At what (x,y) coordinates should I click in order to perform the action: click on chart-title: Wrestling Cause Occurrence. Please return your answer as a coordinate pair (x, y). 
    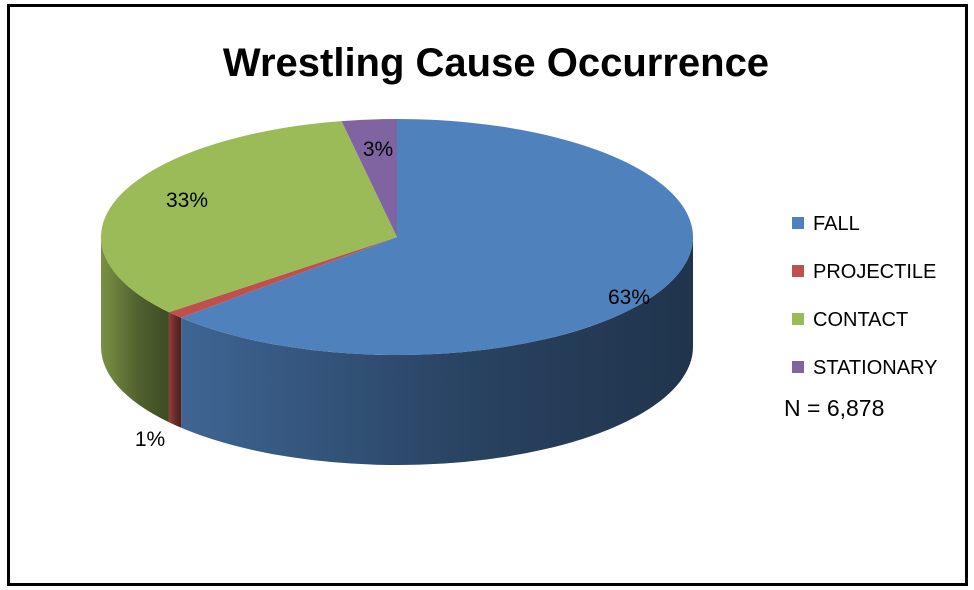
    Looking at the image, I should click on (496, 63).